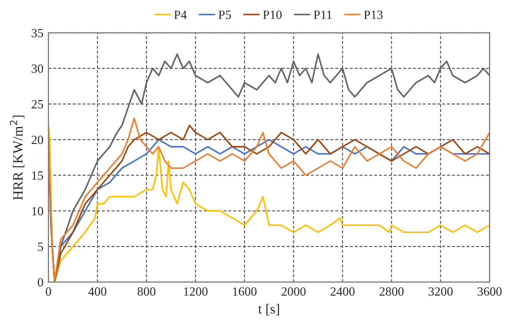  What do you see at coordinates (323, 14) in the screenshot?
I see `legend-label: P11` at bounding box center [323, 14].